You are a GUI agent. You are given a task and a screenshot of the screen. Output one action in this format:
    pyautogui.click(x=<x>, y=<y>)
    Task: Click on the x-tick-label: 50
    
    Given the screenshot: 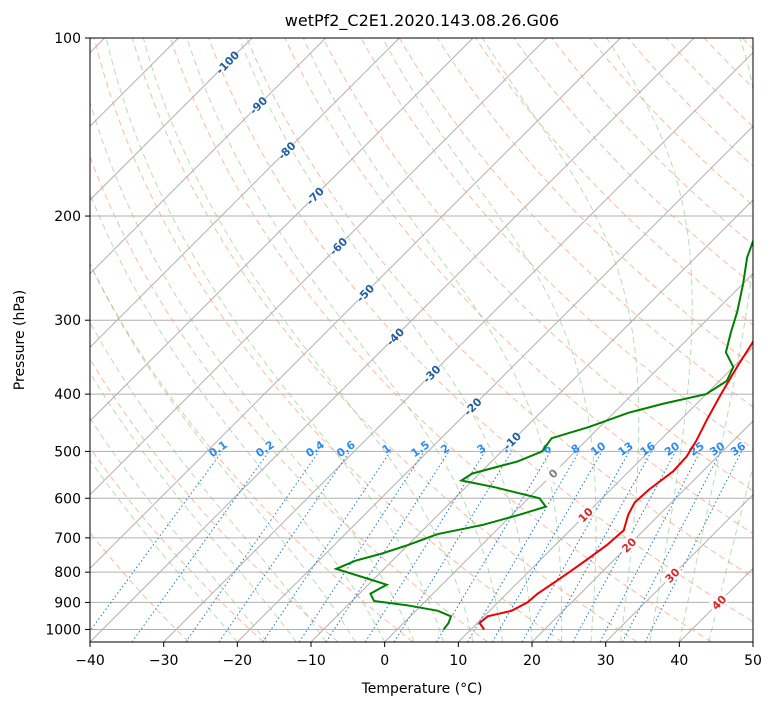 What is the action you would take?
    pyautogui.click(x=753, y=661)
    